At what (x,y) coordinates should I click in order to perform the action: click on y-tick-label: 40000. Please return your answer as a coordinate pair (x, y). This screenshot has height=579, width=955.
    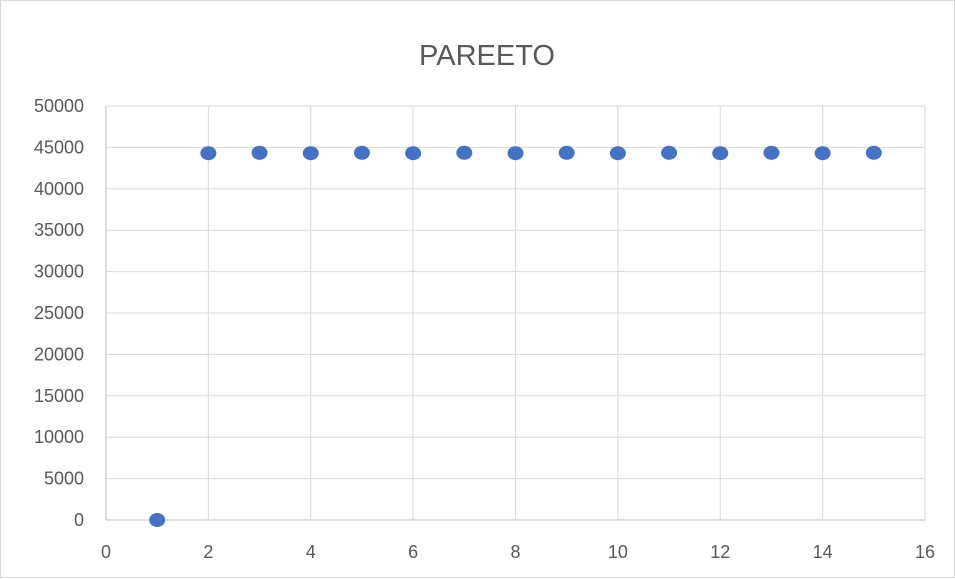
    Looking at the image, I should click on (59, 189).